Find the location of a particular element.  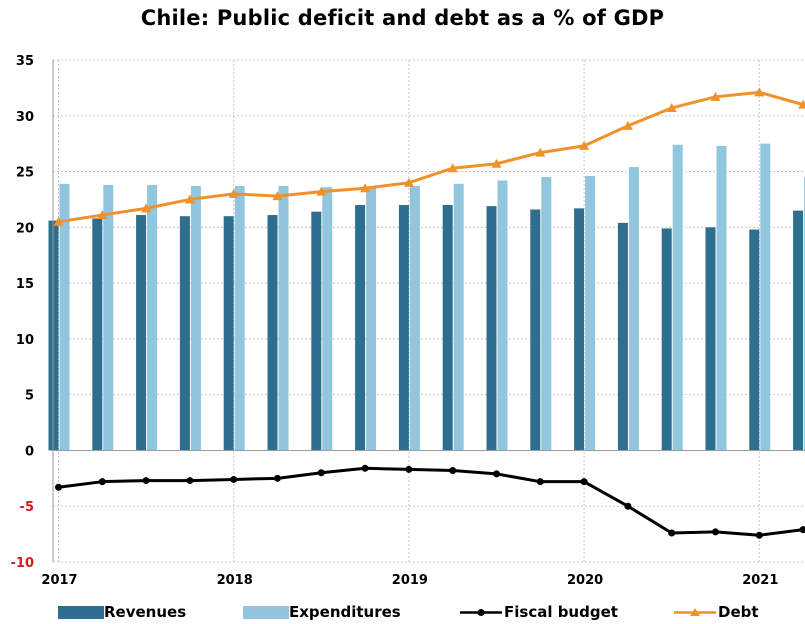

legend-item-revenues: Revenues is located at coordinates (122, 612).